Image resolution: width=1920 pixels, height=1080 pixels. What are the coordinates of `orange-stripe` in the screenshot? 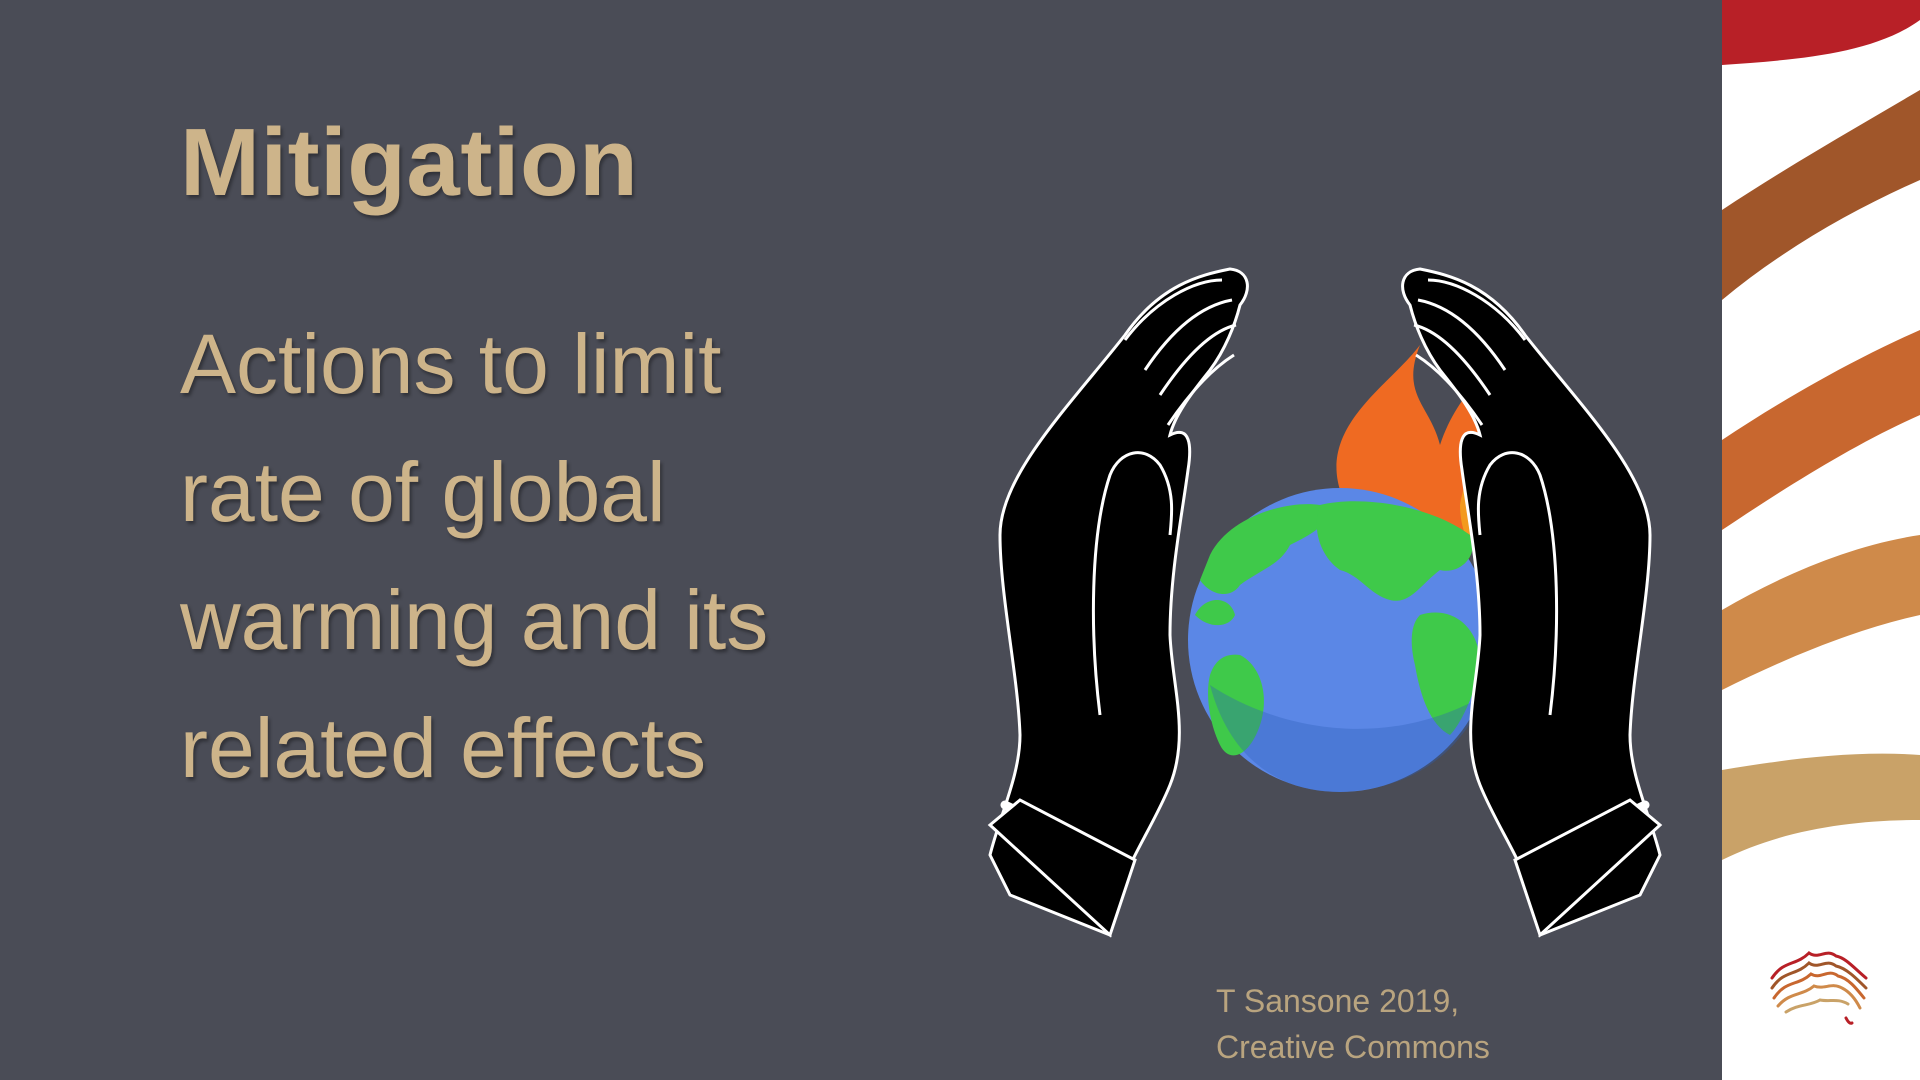 It's located at (1821, 430).